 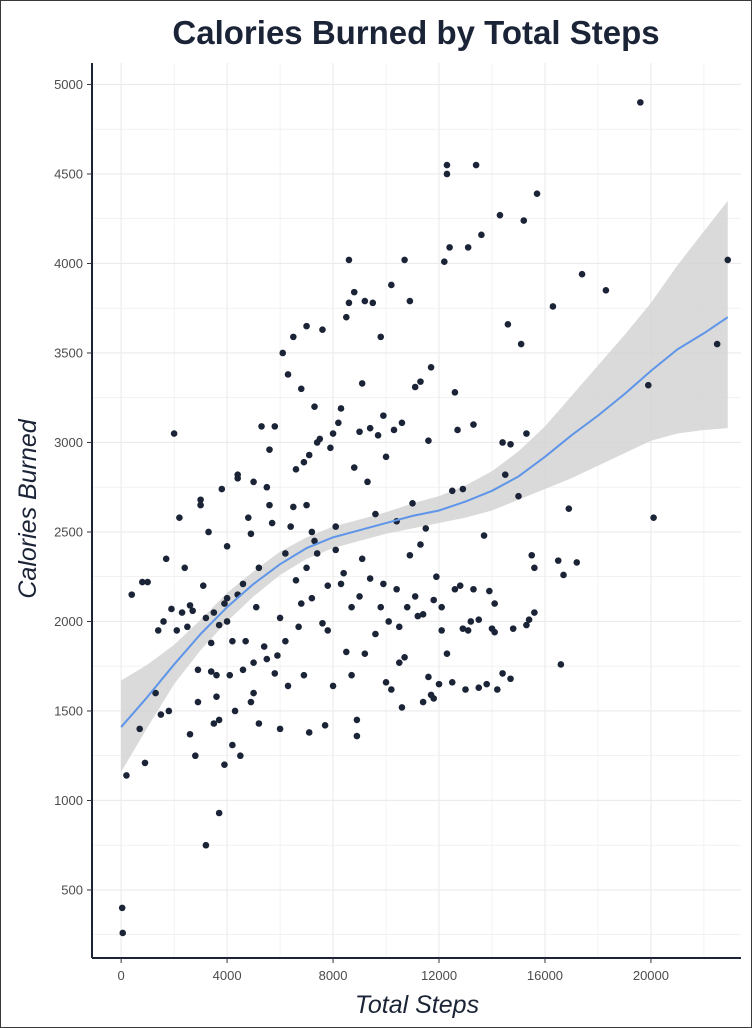 I want to click on x-axis-title: Total Steps, so click(x=417, y=1005).